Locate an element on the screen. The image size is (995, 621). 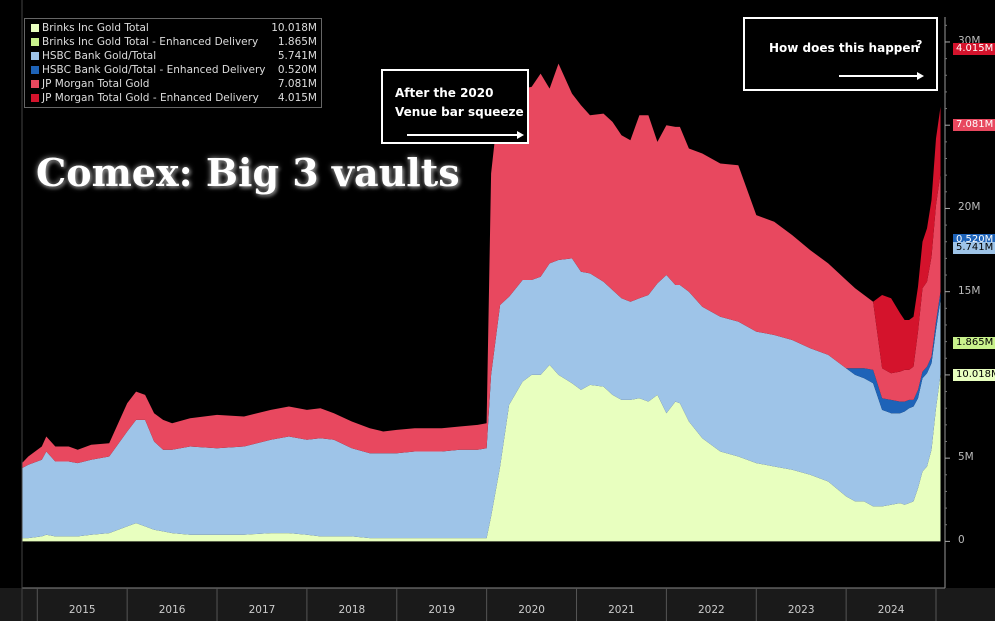
x-tick-label: 2018 is located at coordinates (352, 610).